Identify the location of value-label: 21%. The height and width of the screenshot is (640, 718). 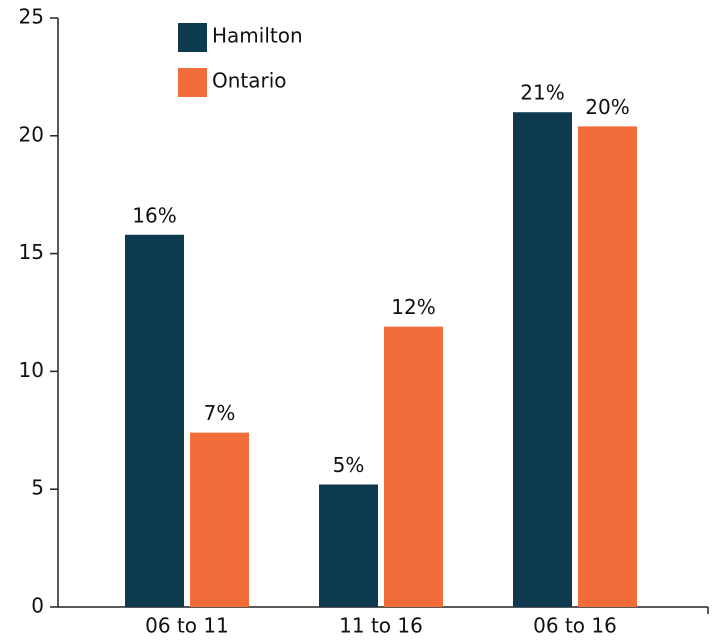
(542, 93).